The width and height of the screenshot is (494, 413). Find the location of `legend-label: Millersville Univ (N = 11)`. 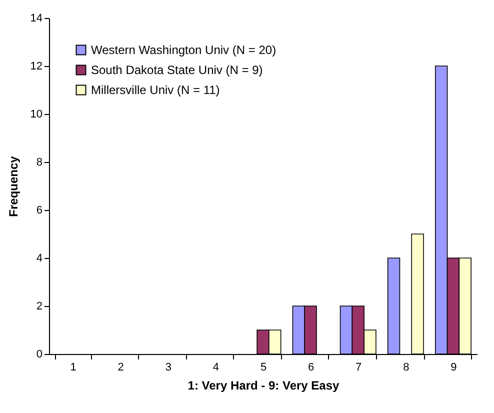

legend-label: Millersville Univ (N = 11) is located at coordinates (155, 90).